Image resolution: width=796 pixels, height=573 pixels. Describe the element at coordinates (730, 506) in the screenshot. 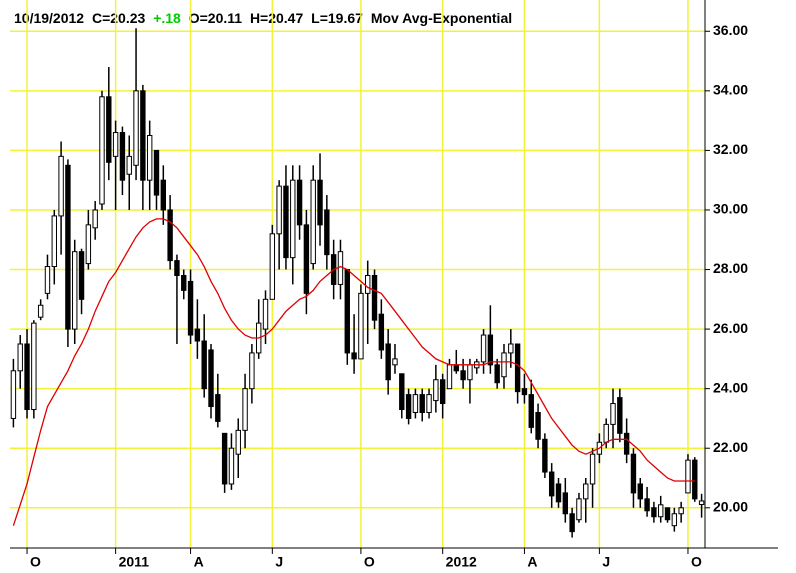

I see `y-tick-label: 20.00` at that location.